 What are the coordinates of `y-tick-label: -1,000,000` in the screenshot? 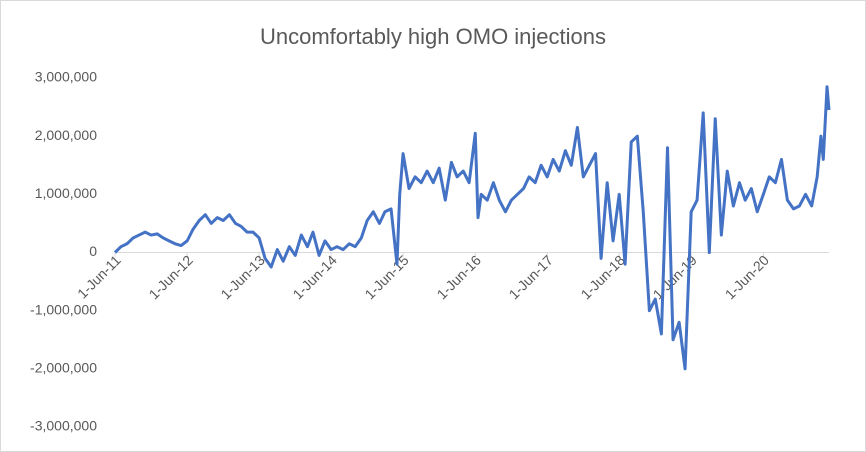 It's located at (63, 309).